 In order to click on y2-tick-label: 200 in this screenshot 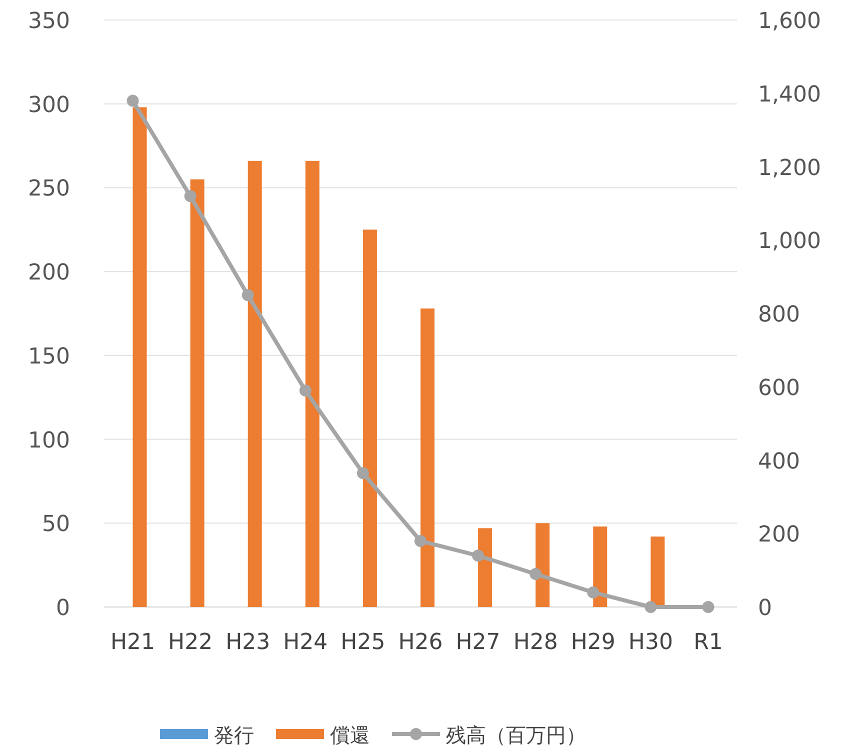, I will do `click(779, 535)`.